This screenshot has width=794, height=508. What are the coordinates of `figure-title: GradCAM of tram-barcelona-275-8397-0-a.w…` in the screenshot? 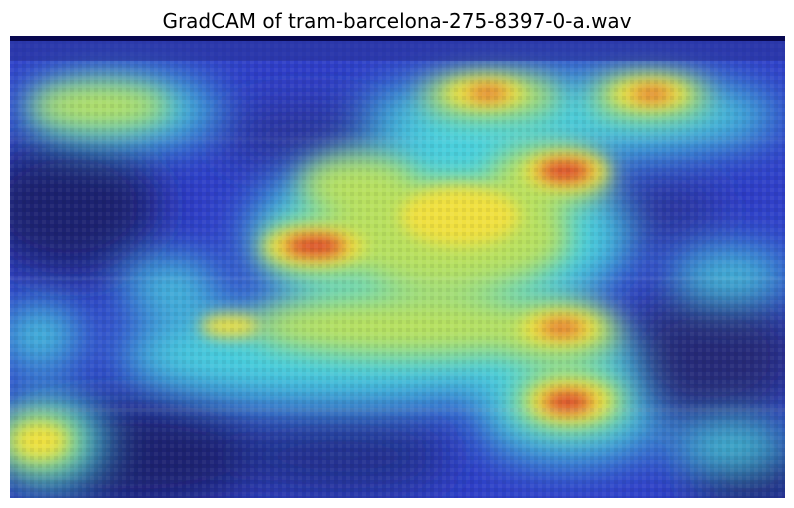 It's located at (397, 21).